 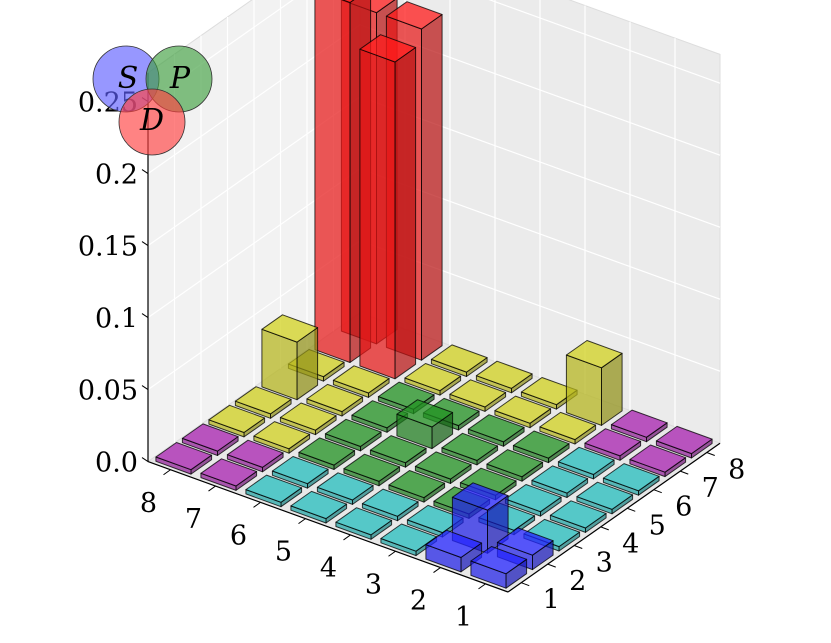 What do you see at coordinates (614, 517) in the screenshot?
I see `x-axis-line` at bounding box center [614, 517].